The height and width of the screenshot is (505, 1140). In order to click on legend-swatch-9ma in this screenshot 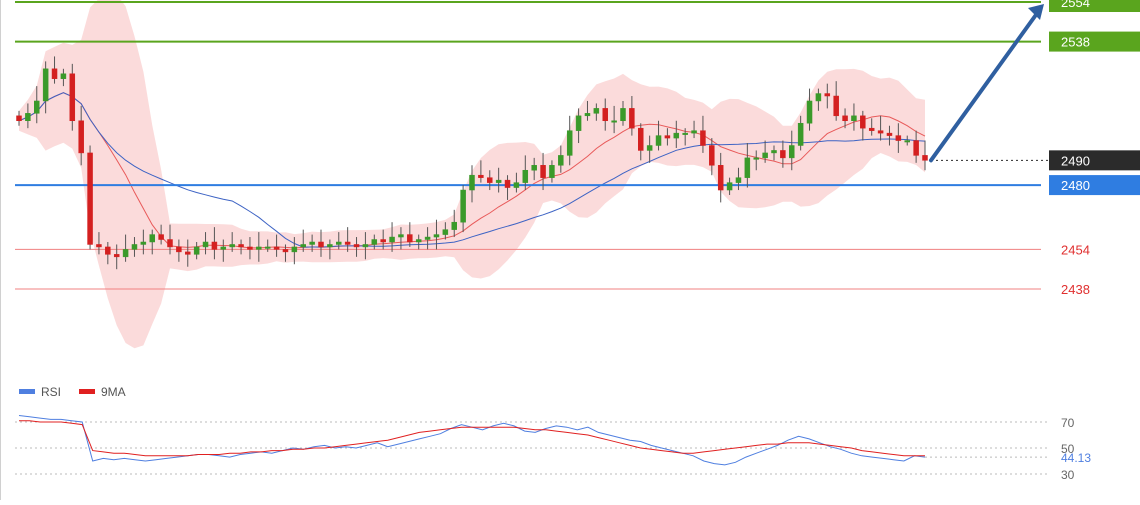, I will do `click(87, 391)`.